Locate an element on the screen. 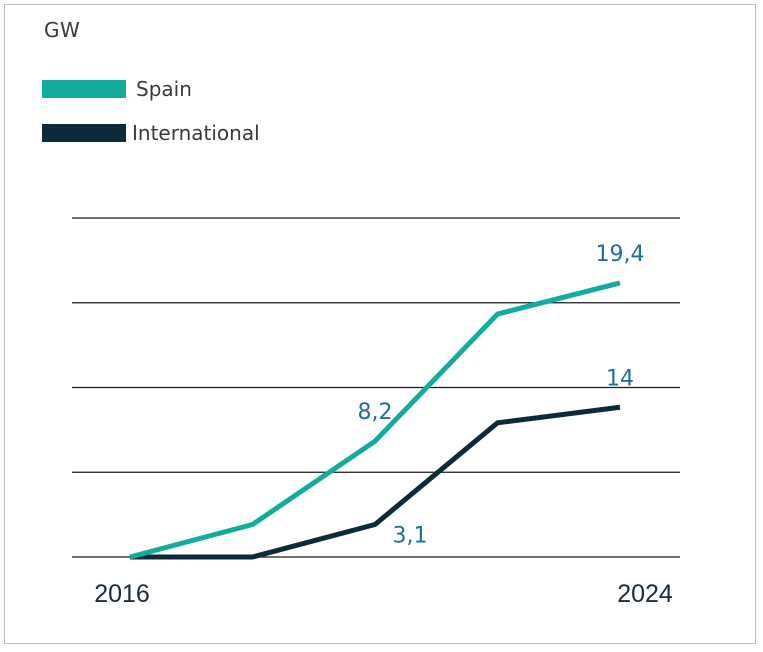 Image resolution: width=763 pixels, height=652 pixels. legend-item-international: International is located at coordinates (151, 133).